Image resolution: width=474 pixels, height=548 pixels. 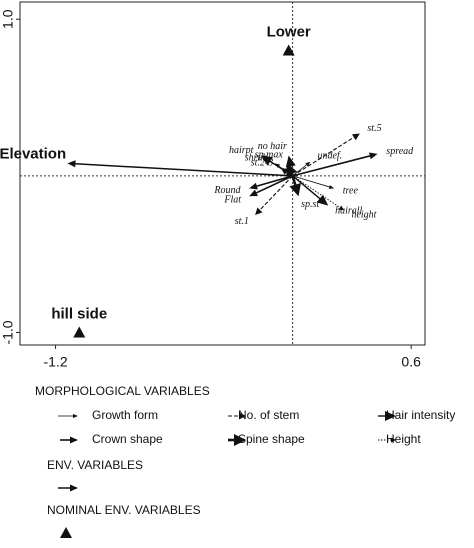 What do you see at coordinates (8, 19) in the screenshot?
I see `y-tick-label: 1.0` at bounding box center [8, 19].